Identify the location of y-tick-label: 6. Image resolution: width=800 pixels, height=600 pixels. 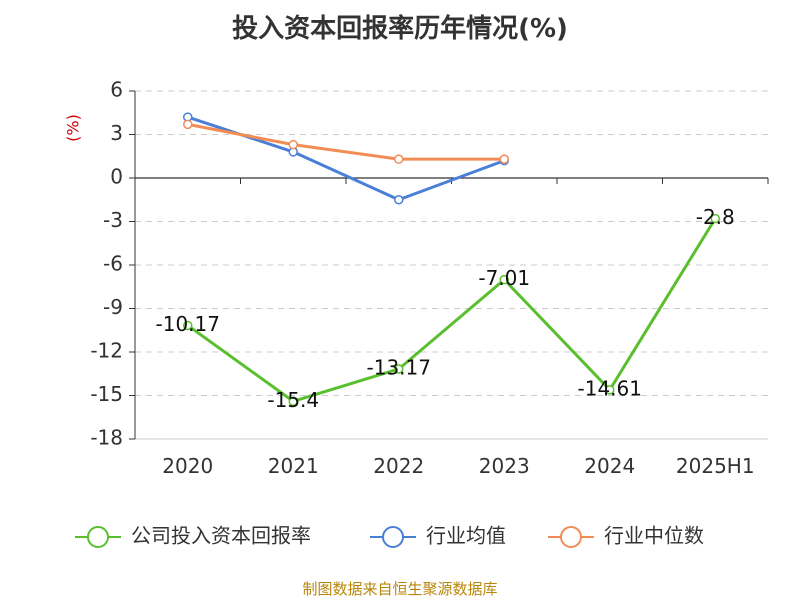
(116, 90).